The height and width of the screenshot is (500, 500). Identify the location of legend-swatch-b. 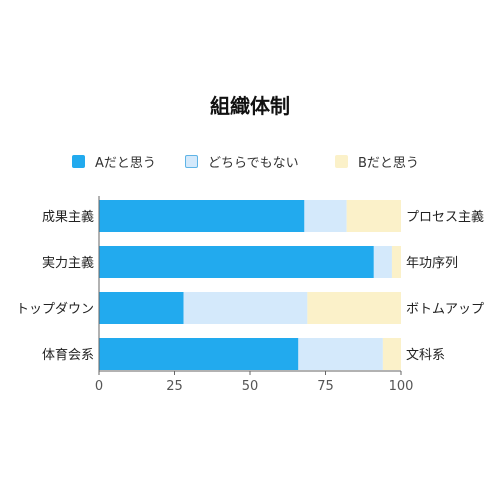
(341, 161).